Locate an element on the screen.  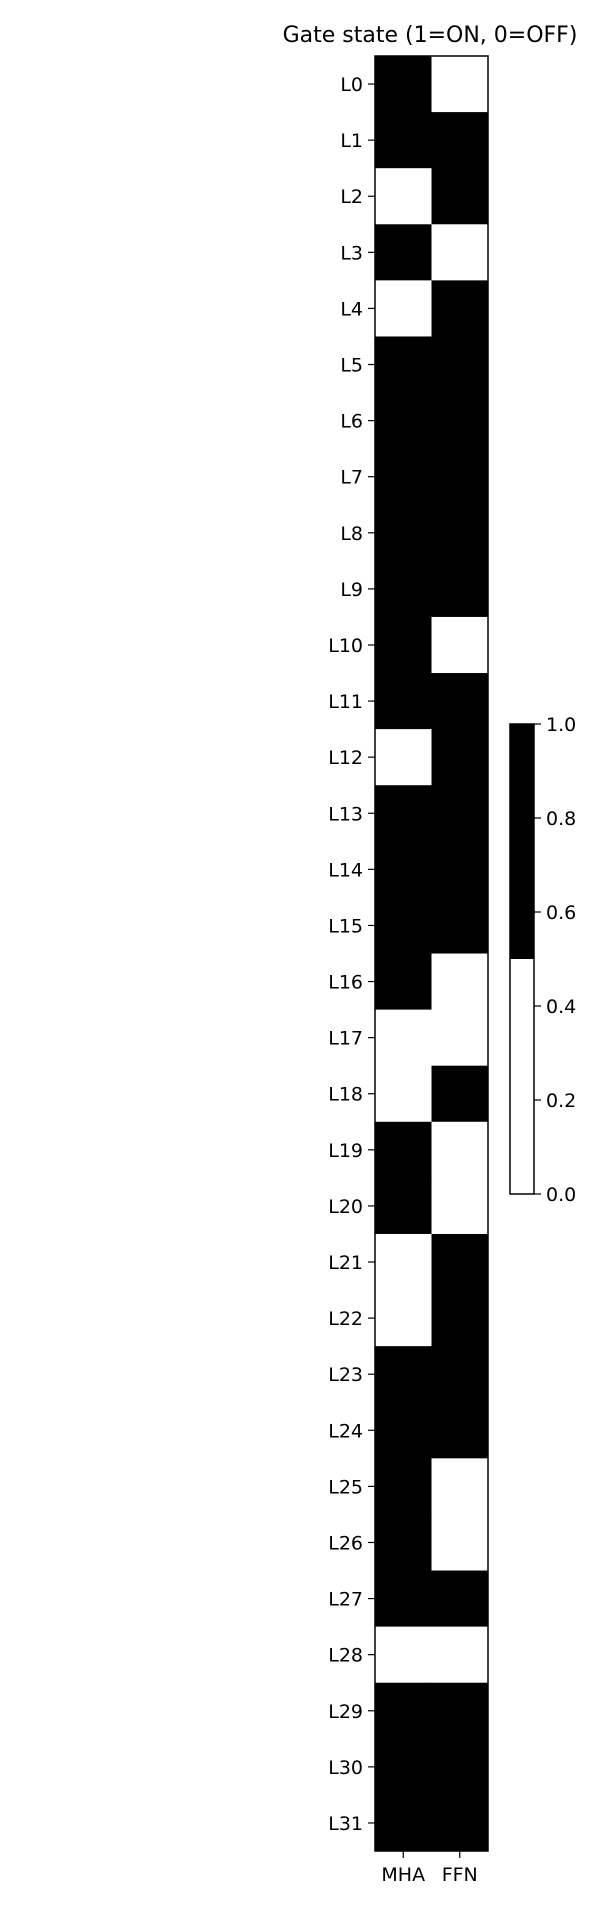
y-tick-label: L13 is located at coordinates (345, 814).